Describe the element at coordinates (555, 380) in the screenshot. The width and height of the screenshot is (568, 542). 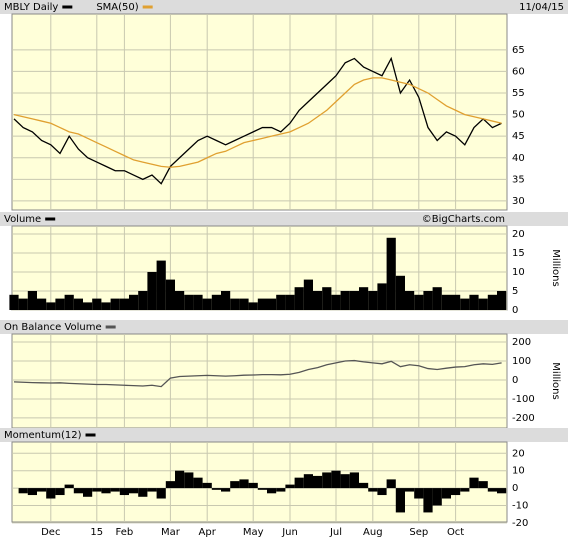
I see `y-axis-label: Millions` at that location.